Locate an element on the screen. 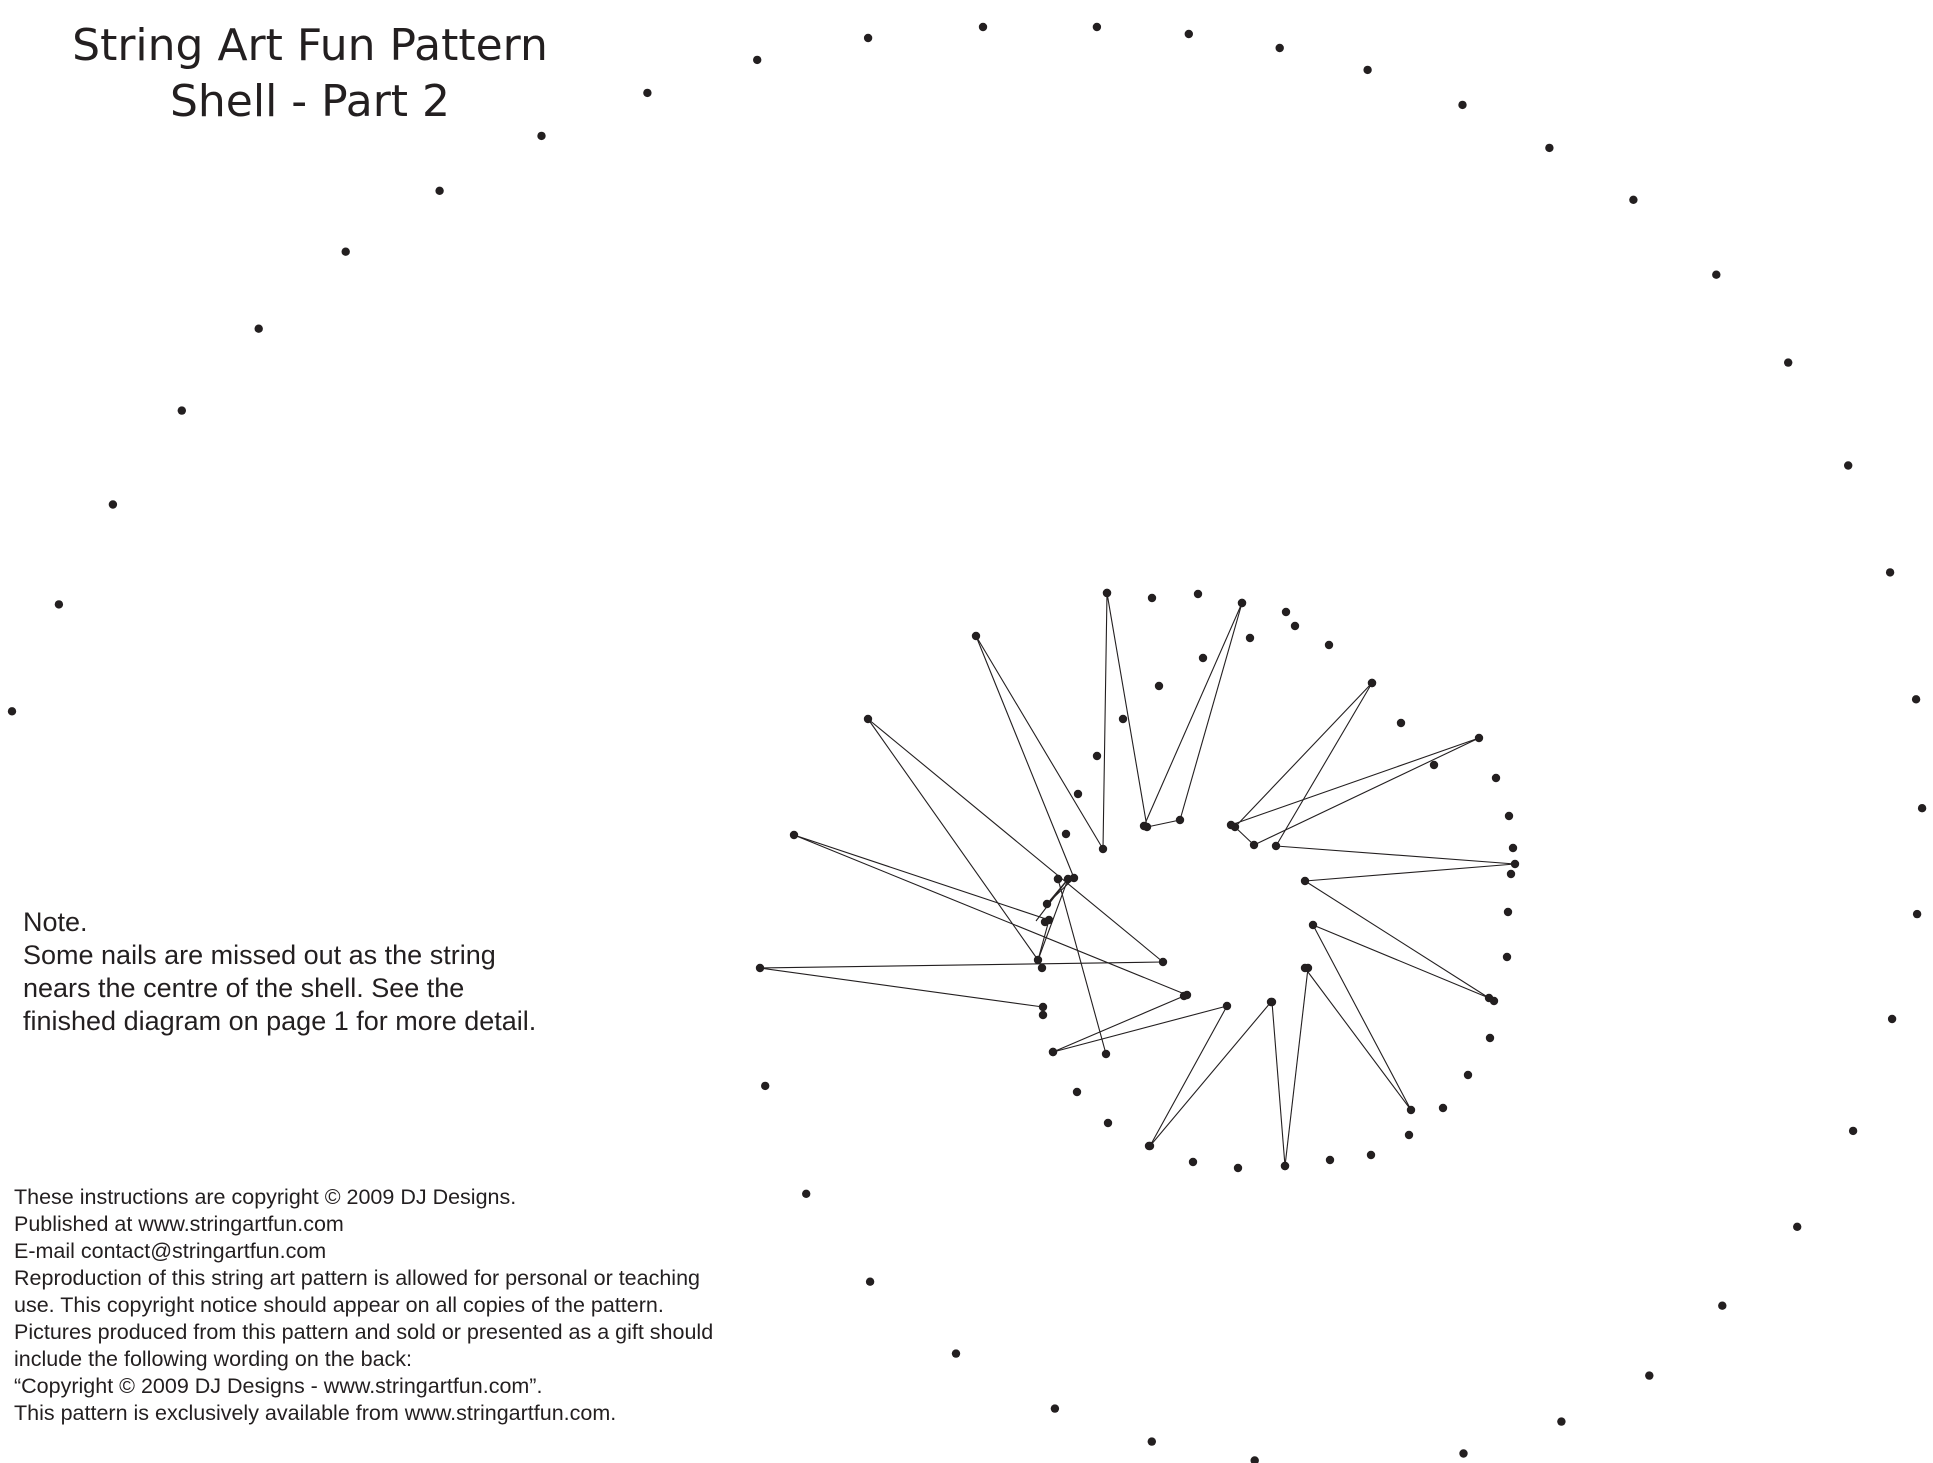  copyright-line: E-mail contact@stringartfun.com is located at coordinates (170, 1251).